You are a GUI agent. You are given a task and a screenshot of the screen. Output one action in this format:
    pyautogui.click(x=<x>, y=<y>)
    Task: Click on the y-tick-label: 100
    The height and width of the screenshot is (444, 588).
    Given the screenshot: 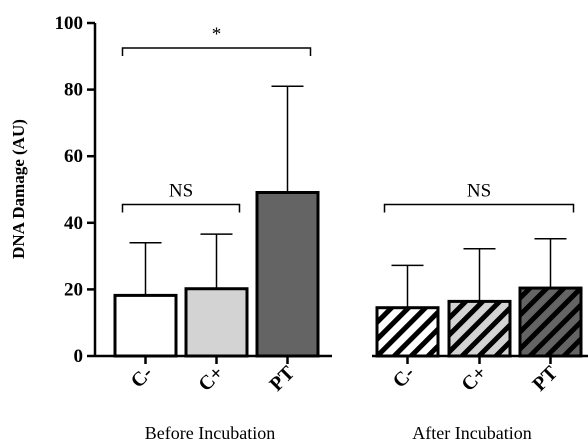 What is the action you would take?
    pyautogui.click(x=69, y=23)
    